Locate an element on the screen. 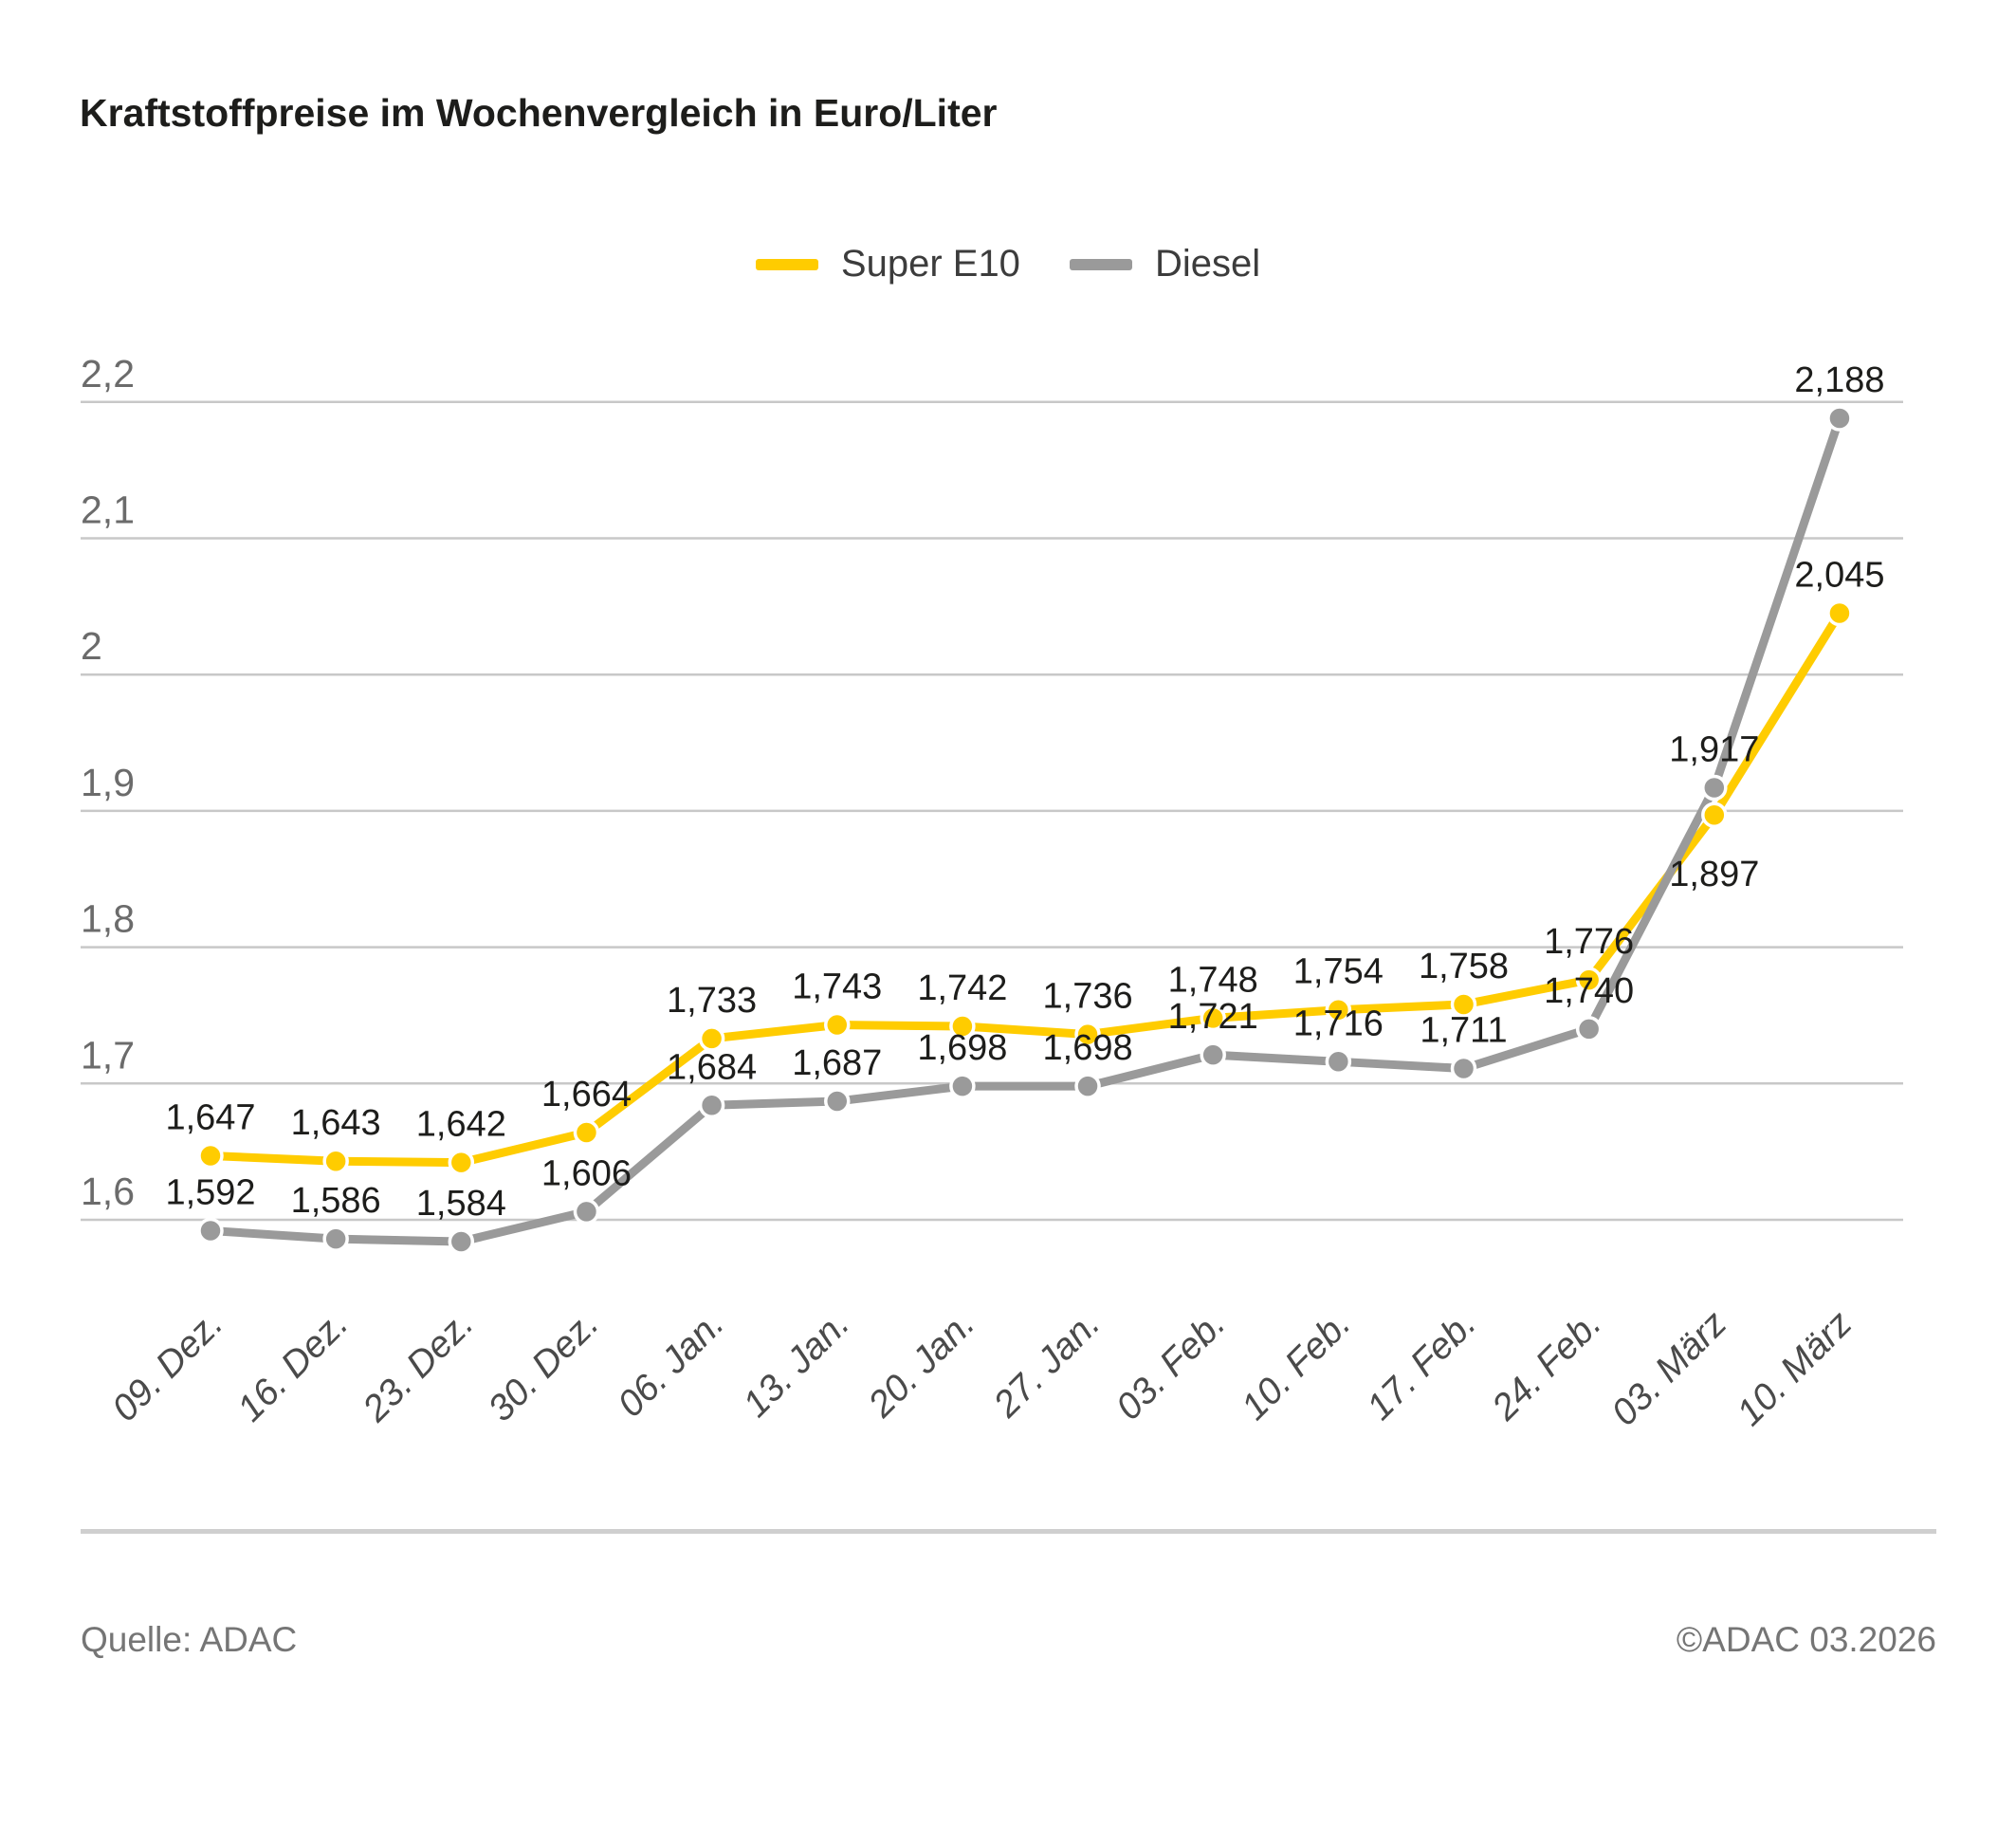 This screenshot has height=1824, width=2016. chart-legend: Super E10 Diesel is located at coordinates (1008, 264).